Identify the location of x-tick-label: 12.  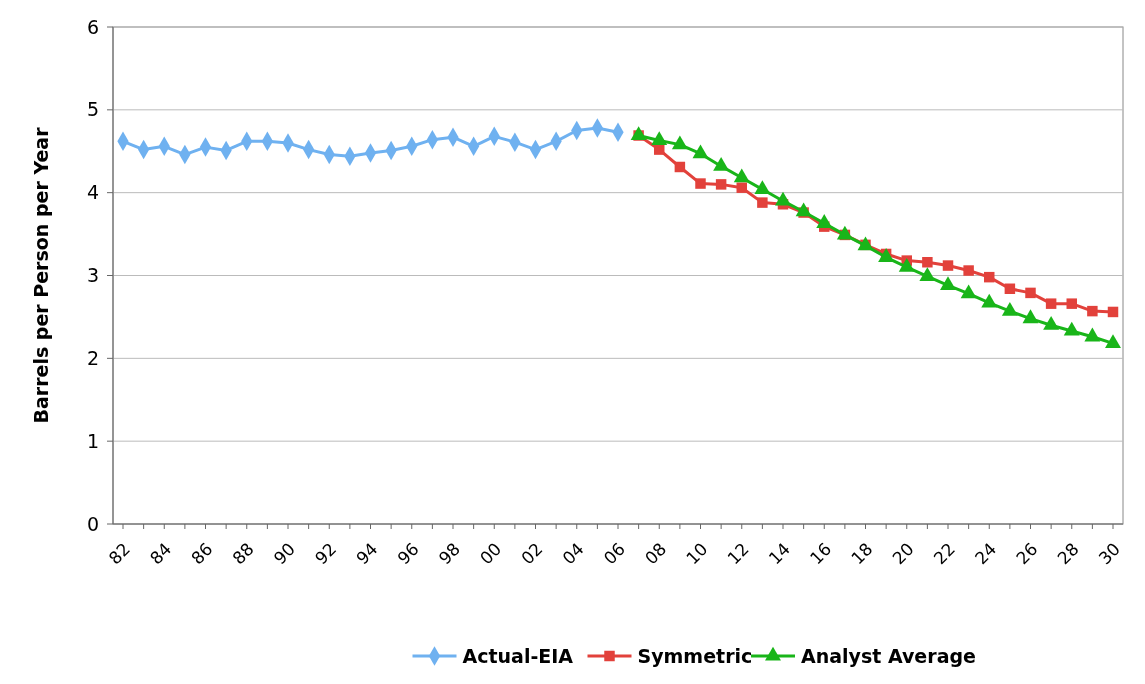
(738, 553).